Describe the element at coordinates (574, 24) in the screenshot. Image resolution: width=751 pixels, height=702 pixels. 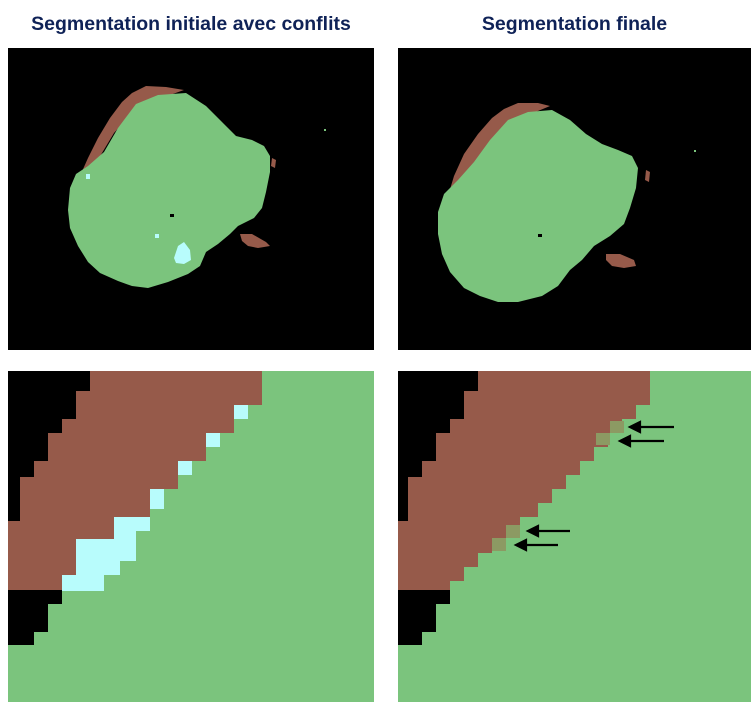
I see `title-final-segmentation: Segmentation finale` at that location.